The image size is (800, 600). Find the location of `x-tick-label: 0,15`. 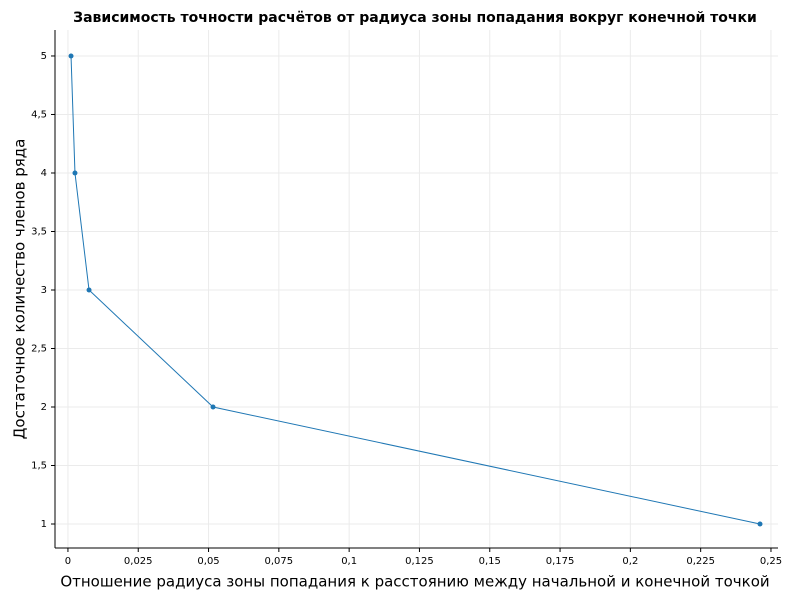

x-tick-label: 0,15 is located at coordinates (490, 561).